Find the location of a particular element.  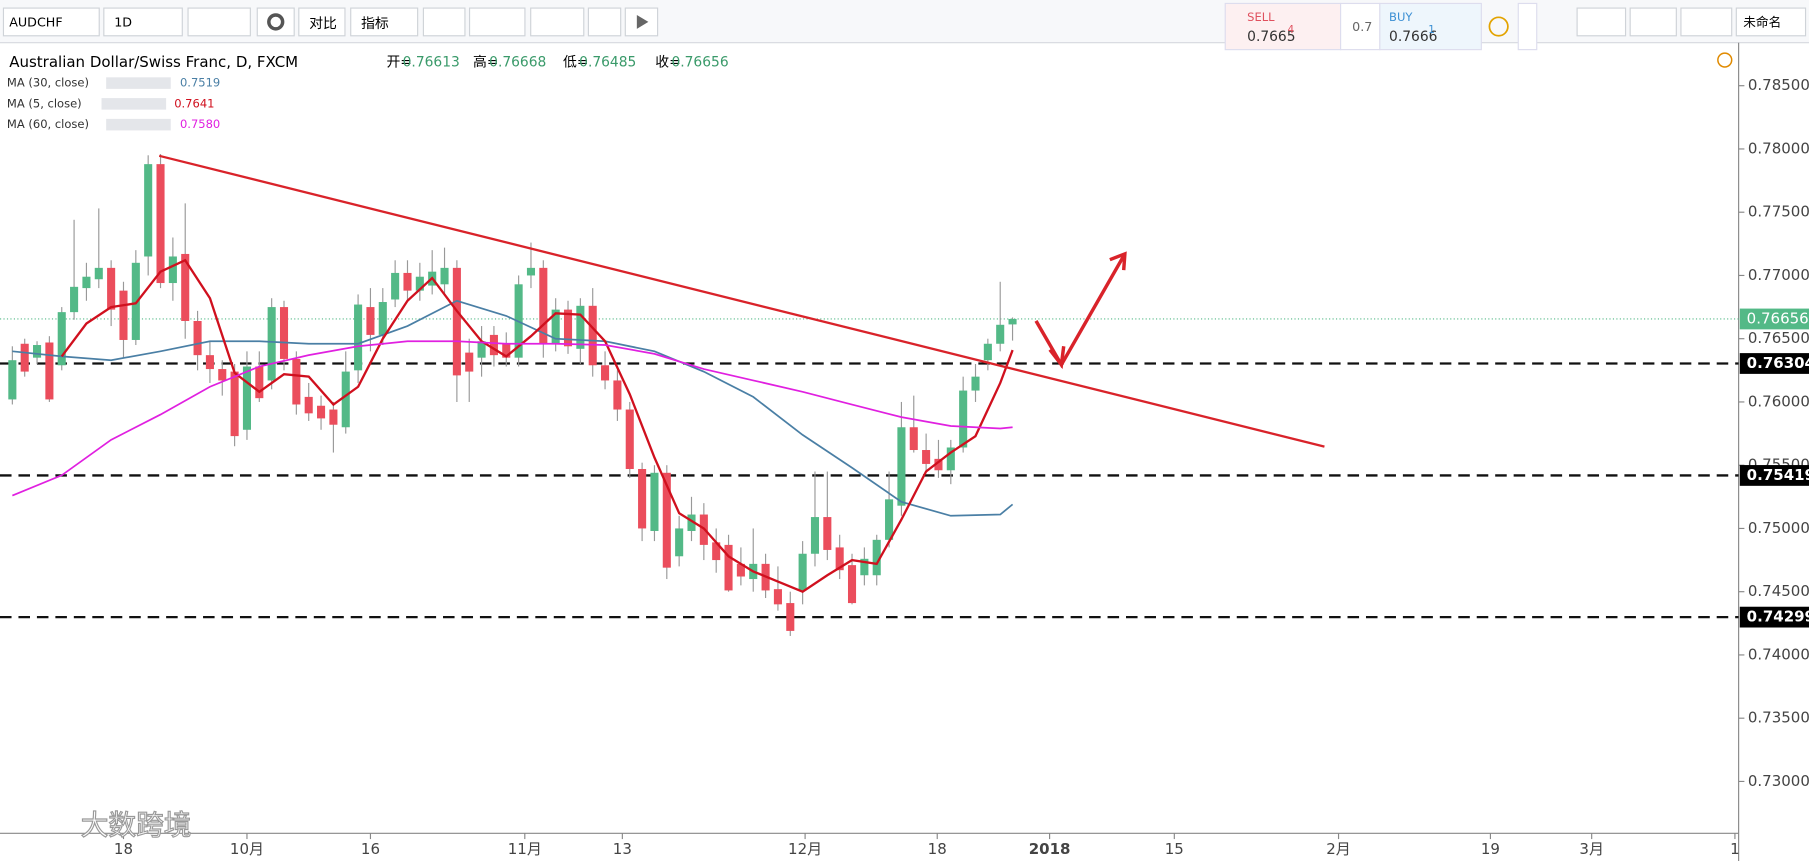

interval: 1D is located at coordinates (123, 22).